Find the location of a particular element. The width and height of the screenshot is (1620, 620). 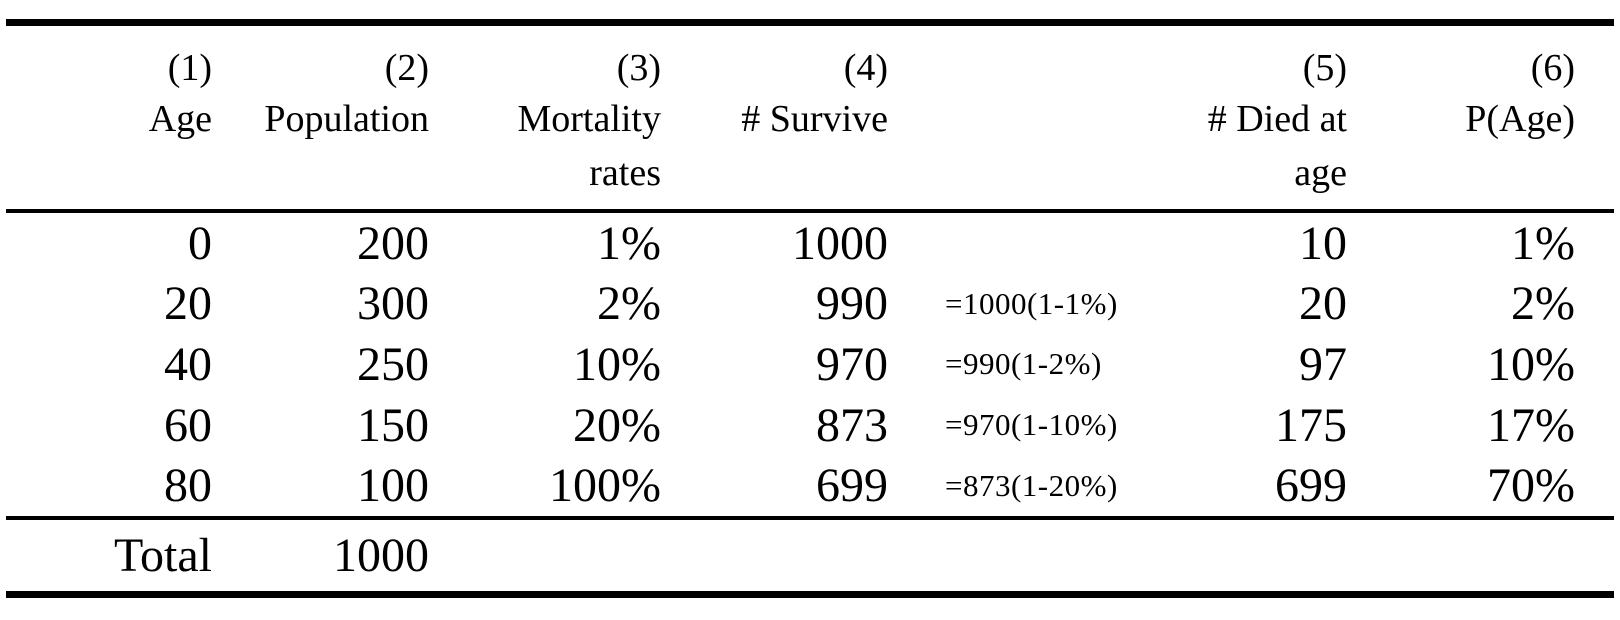

bottom-rule is located at coordinates (810, 594).